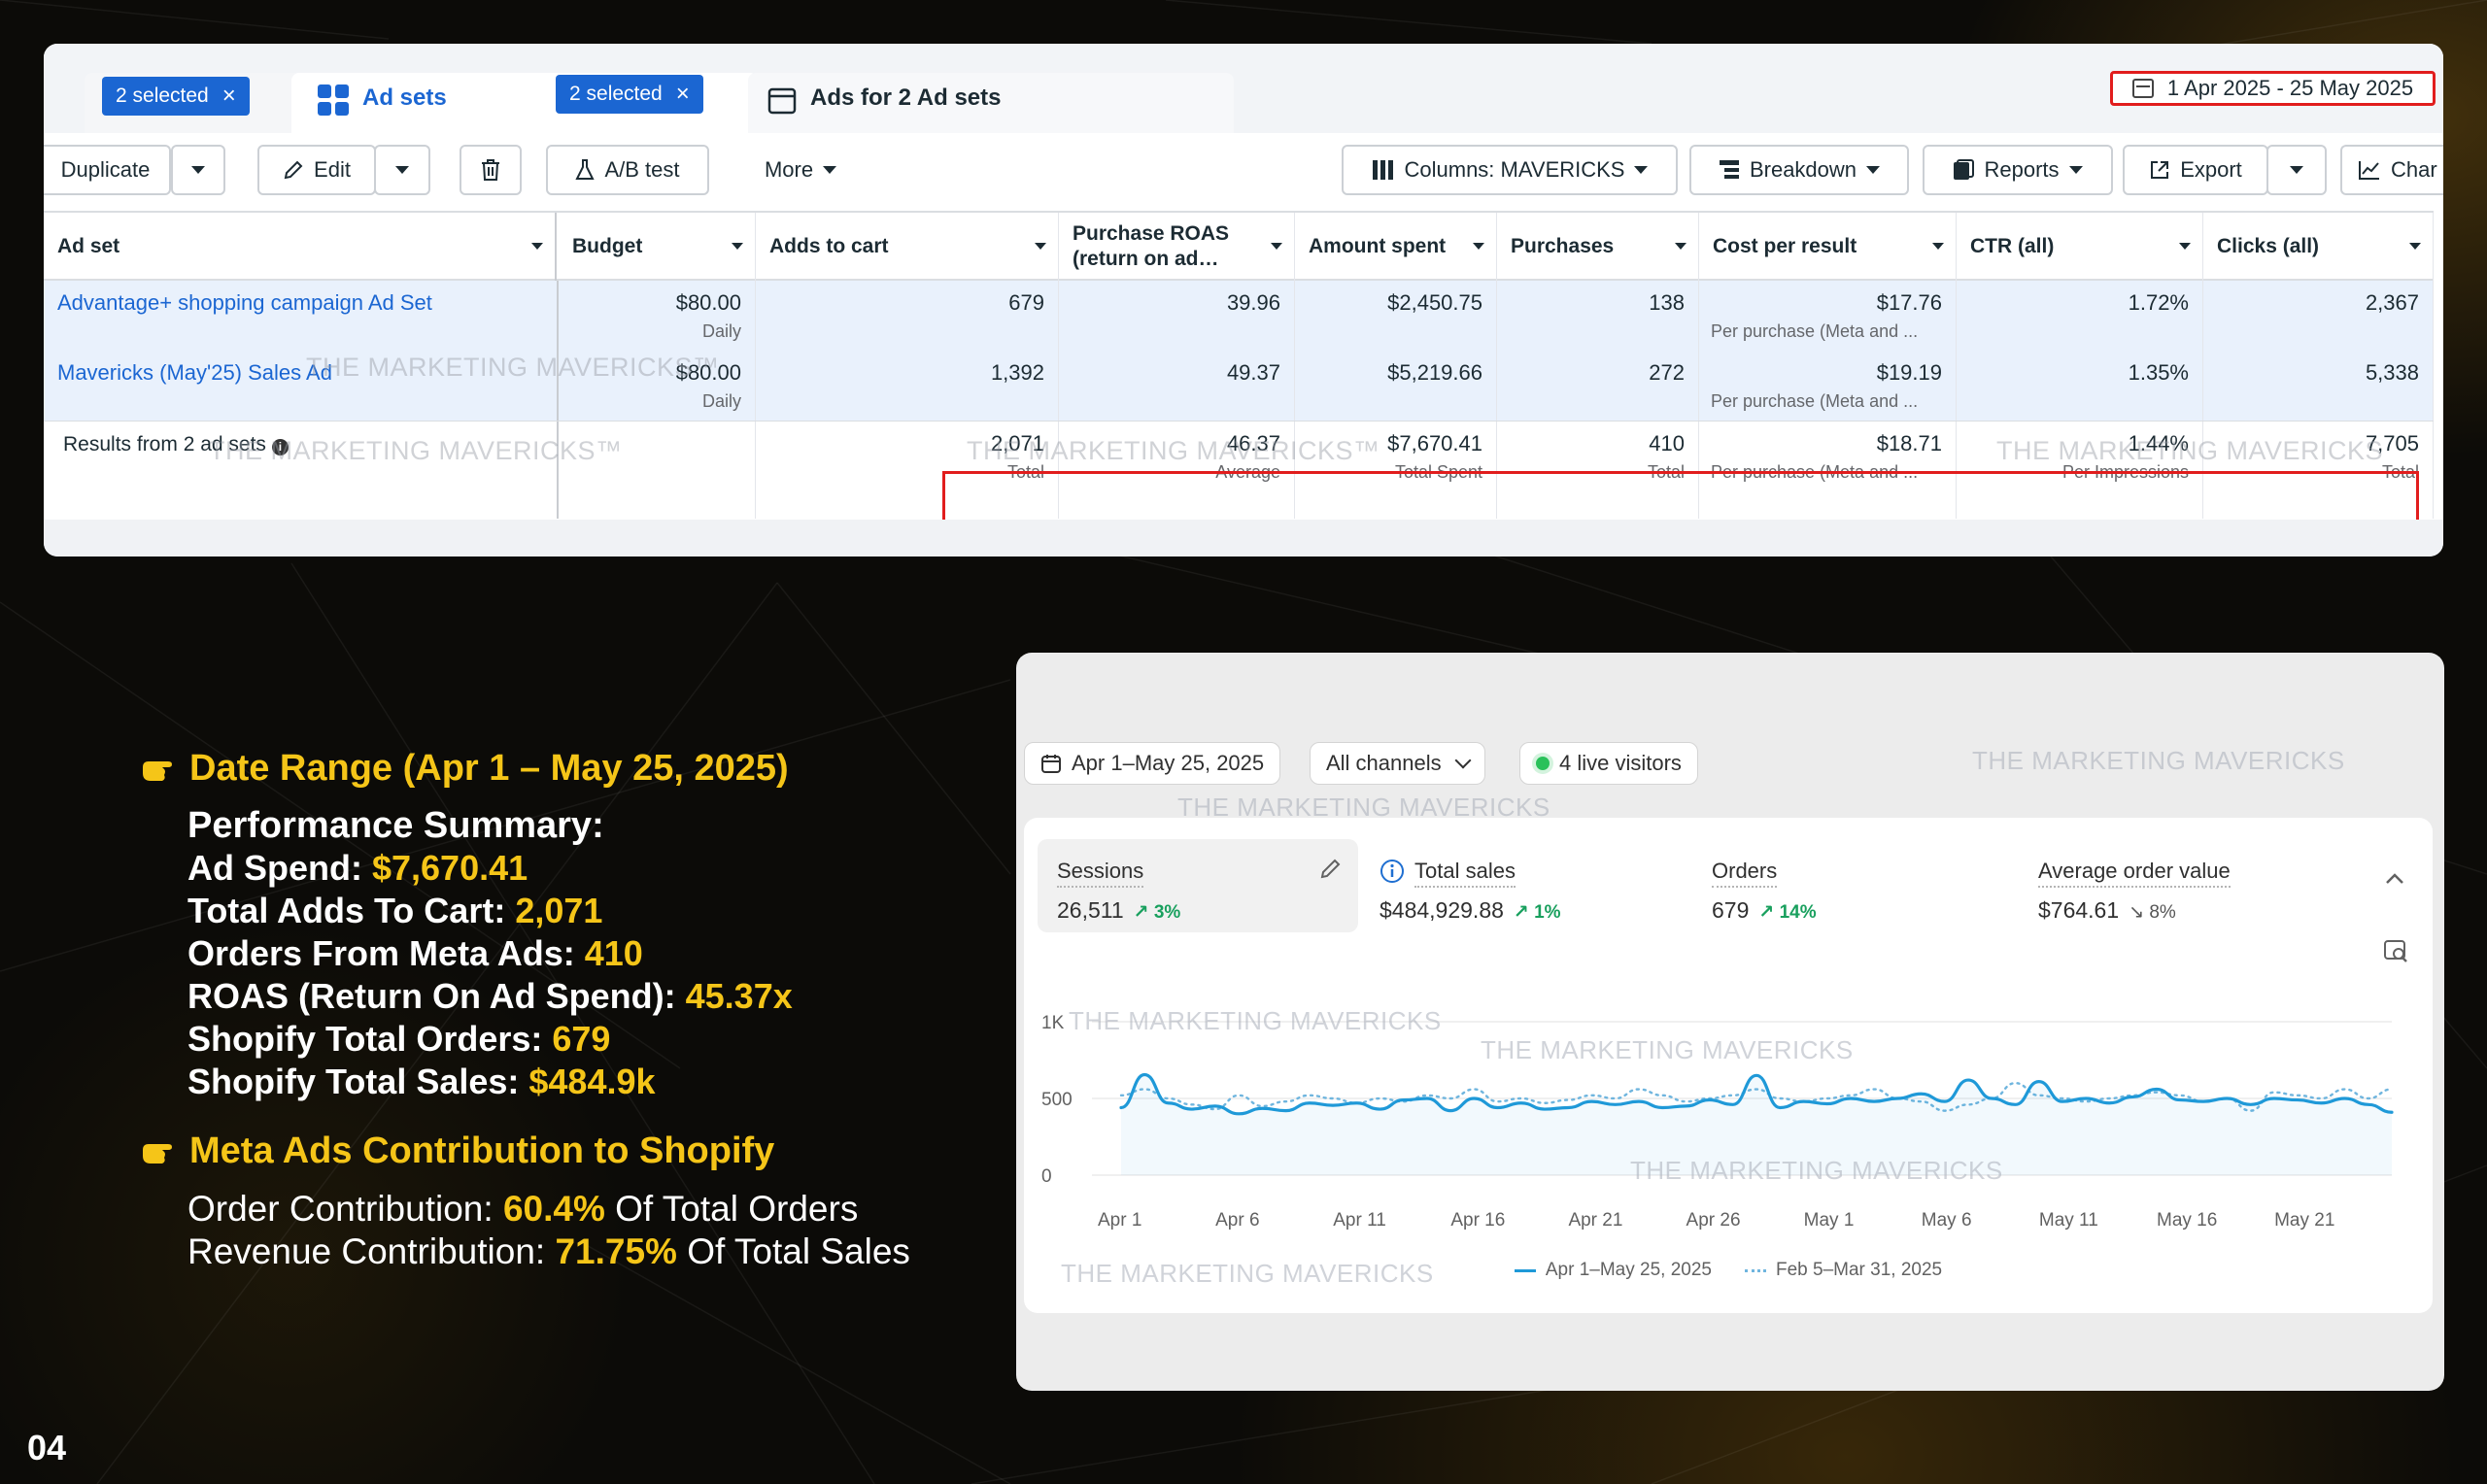 The width and height of the screenshot is (2487, 1484). Describe the element at coordinates (399, 1039) in the screenshot. I see `summary-line: Shopify Total Orders: 679` at that location.